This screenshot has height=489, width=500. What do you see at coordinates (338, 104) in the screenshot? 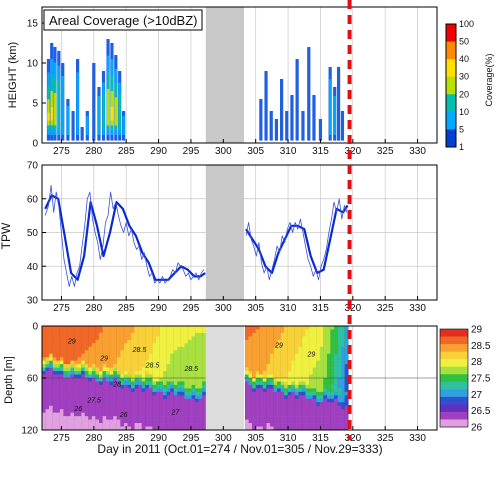
I see `coverage-column` at bounding box center [338, 104].